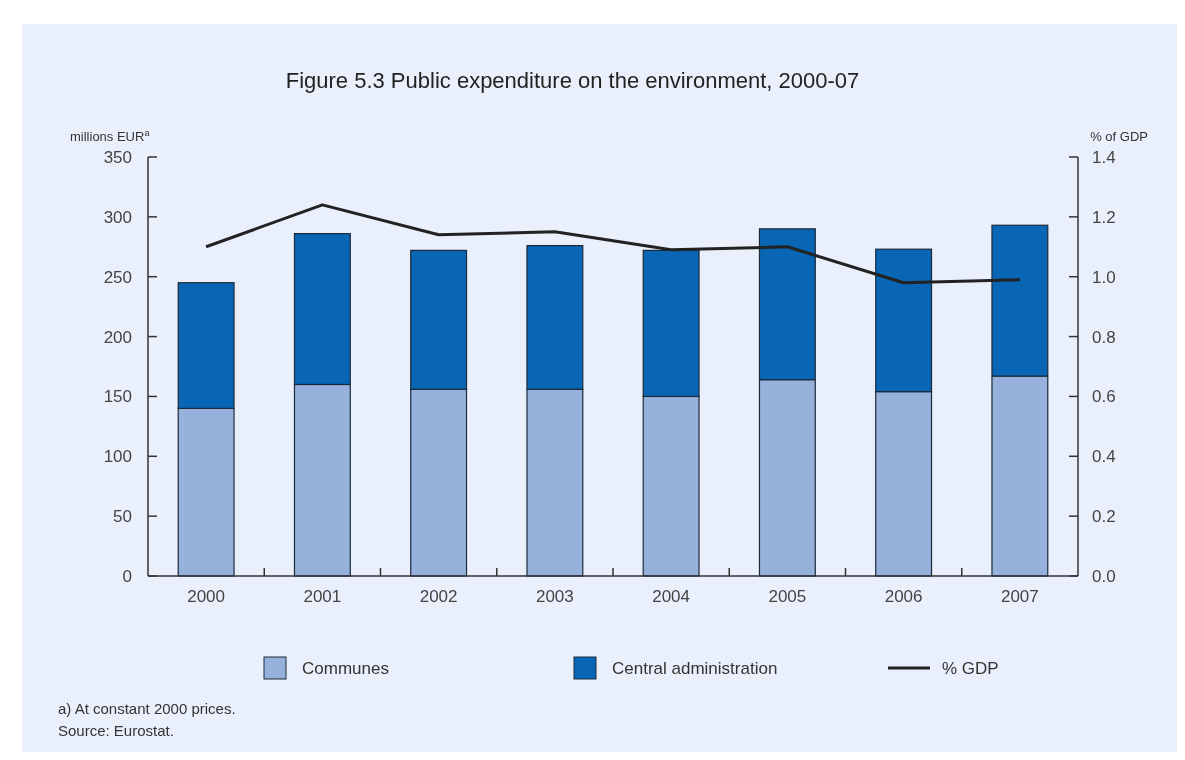 Image resolution: width=1185 pixels, height=760 pixels. What do you see at coordinates (787, 596) in the screenshot?
I see `x-tick-label: 2005` at bounding box center [787, 596].